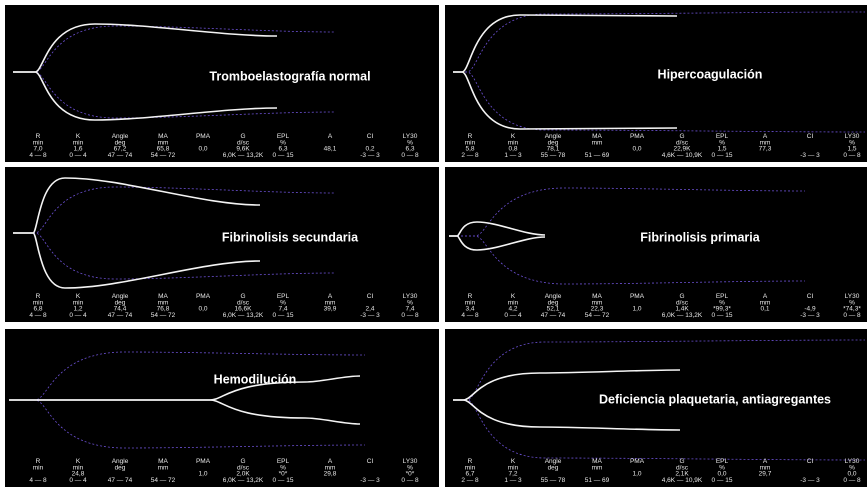  Describe the element at coordinates (597, 480) in the screenshot. I see `param-range: 51 — 69` at that location.